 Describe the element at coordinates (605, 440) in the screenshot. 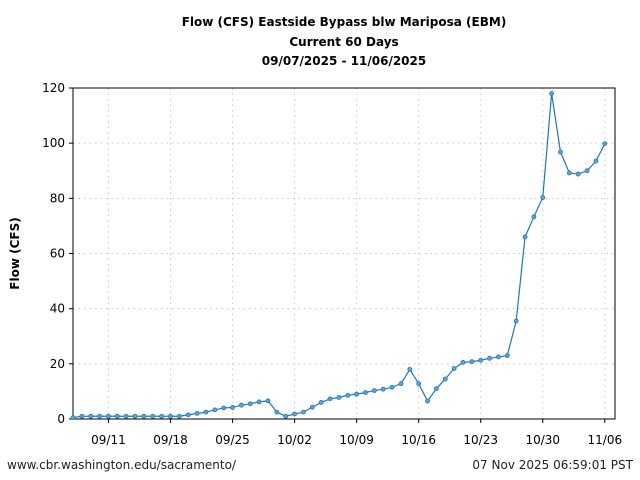

I see `x-tick-label: 11/06` at that location.